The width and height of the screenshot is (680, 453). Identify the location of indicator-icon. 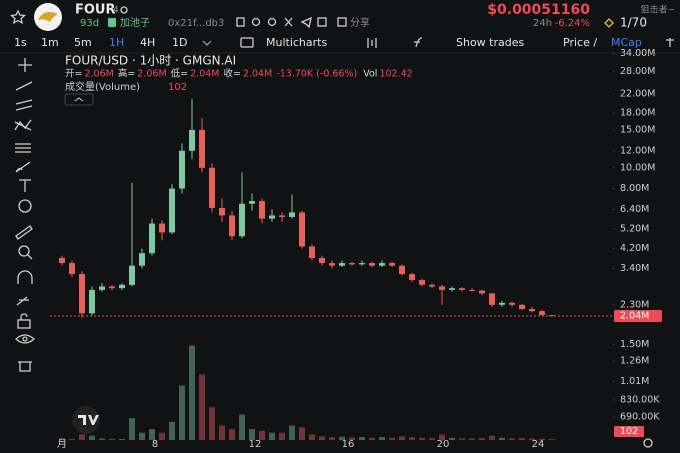
(372, 43).